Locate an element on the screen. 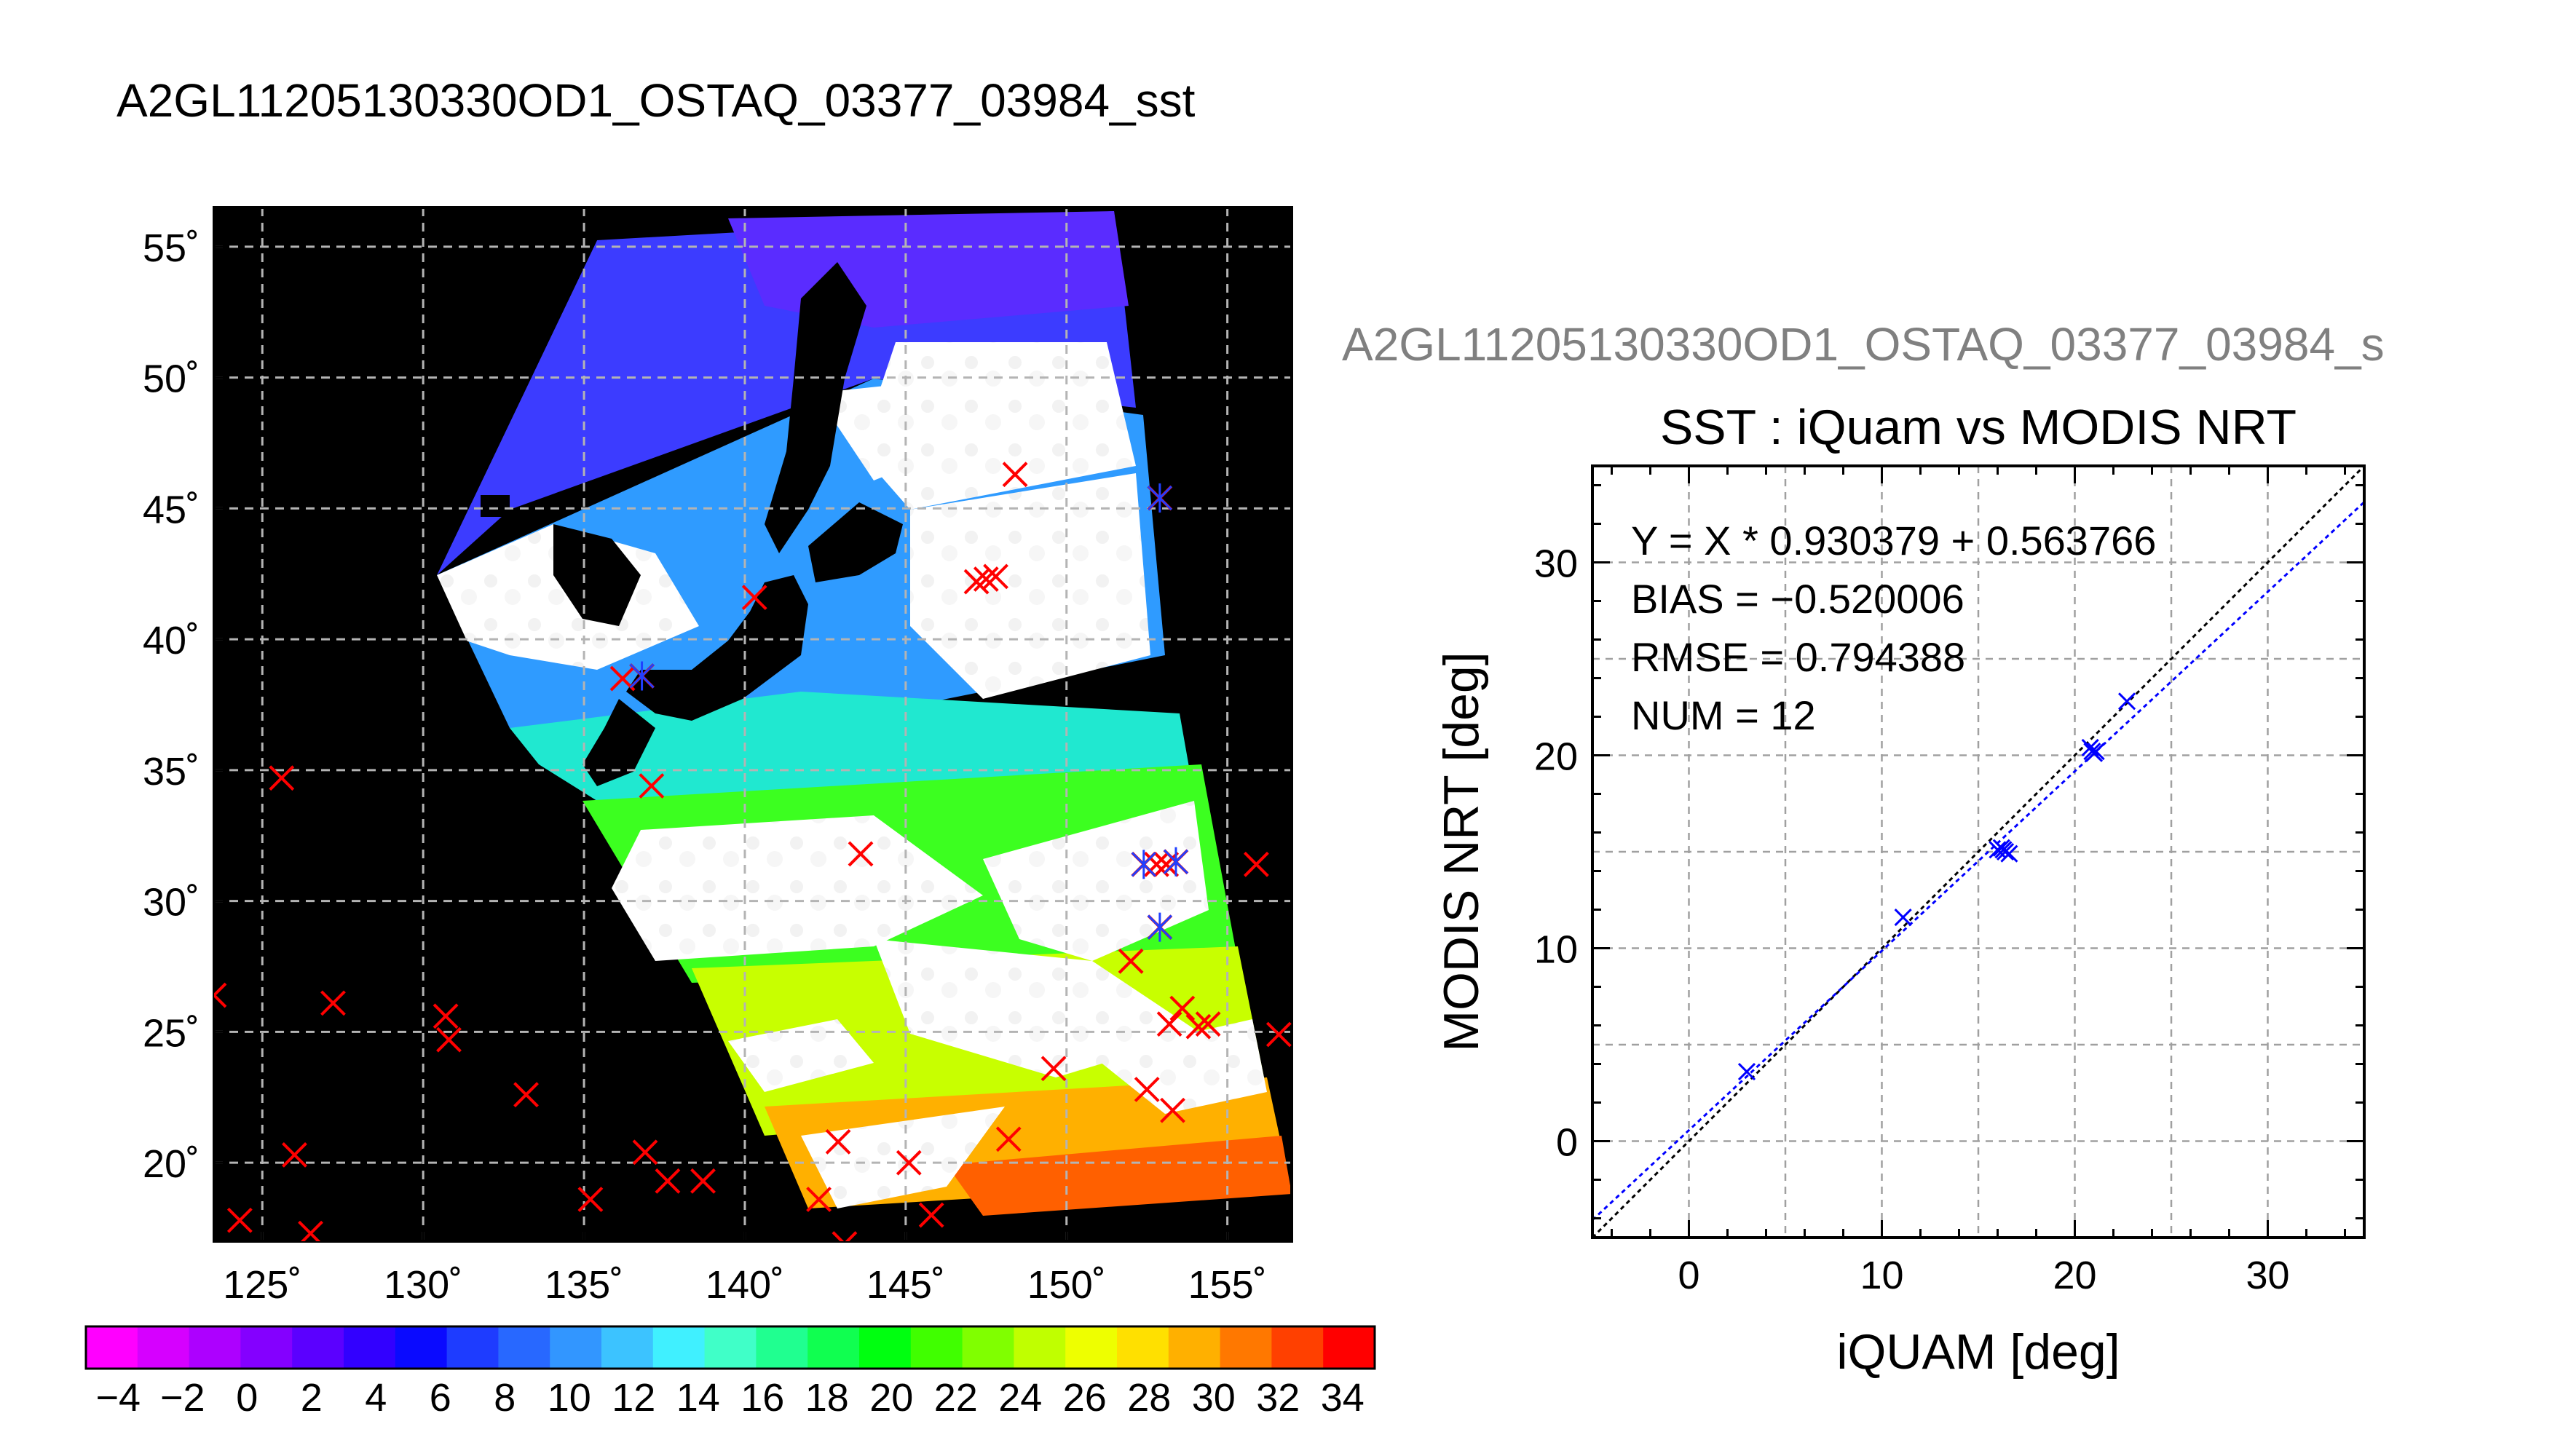 Image resolution: width=2555 pixels, height=1456 pixels. colorbar-tick-label: 28 is located at coordinates (1149, 1398).